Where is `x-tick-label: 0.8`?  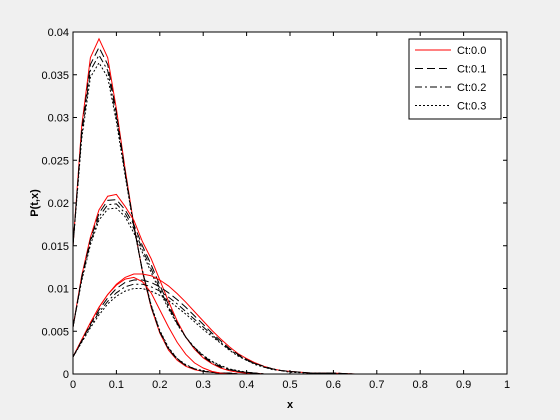
x-tick-label: 0.8 is located at coordinates (420, 385).